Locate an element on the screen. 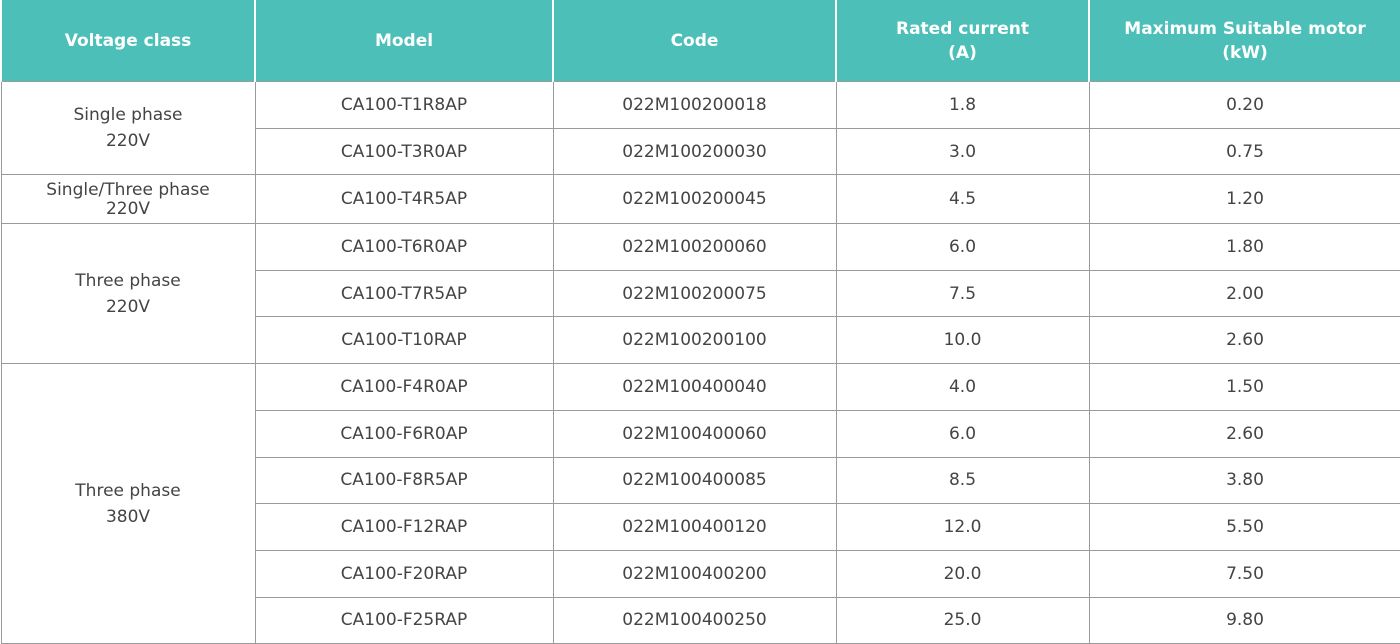 This screenshot has height=644, width=1400. code-cell: 022M100400120 is located at coordinates (694, 527).